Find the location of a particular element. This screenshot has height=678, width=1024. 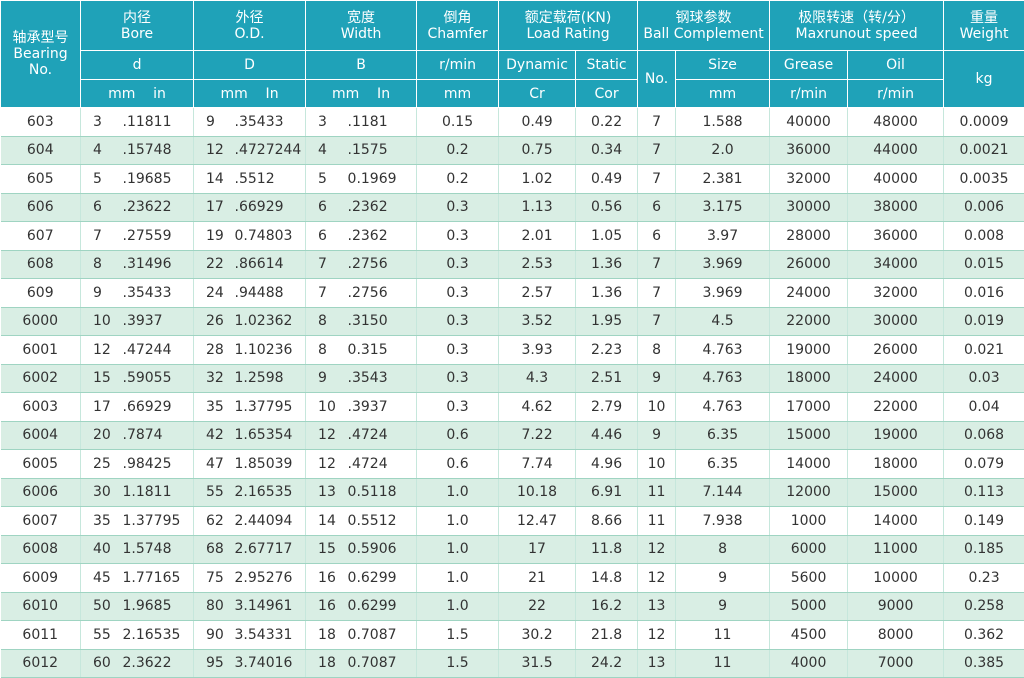

cell-ball-size: 4.763 is located at coordinates (723, 378).